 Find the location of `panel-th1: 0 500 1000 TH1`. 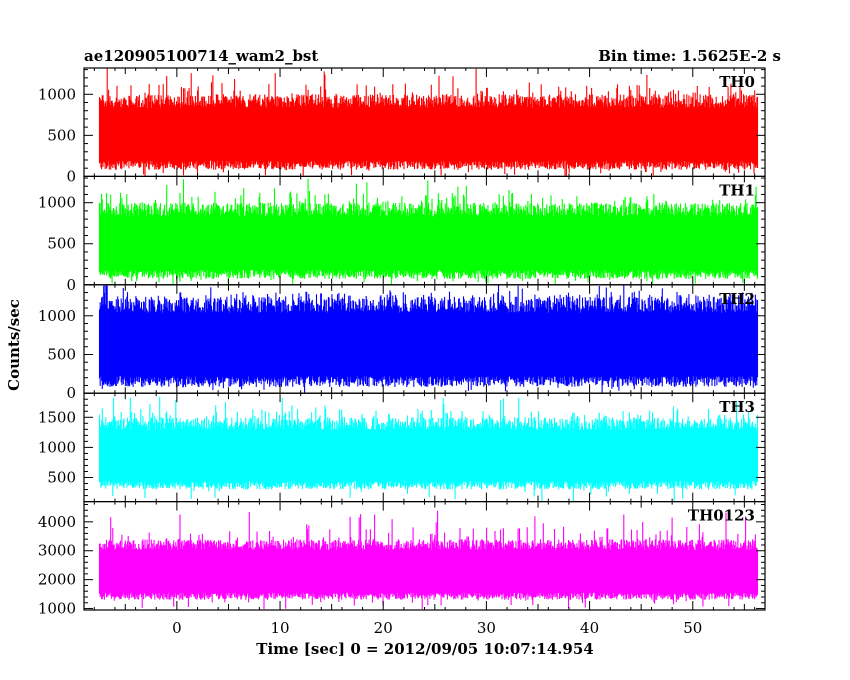

panel-th1: 0 500 1000 TH1 is located at coordinates (402, 234).